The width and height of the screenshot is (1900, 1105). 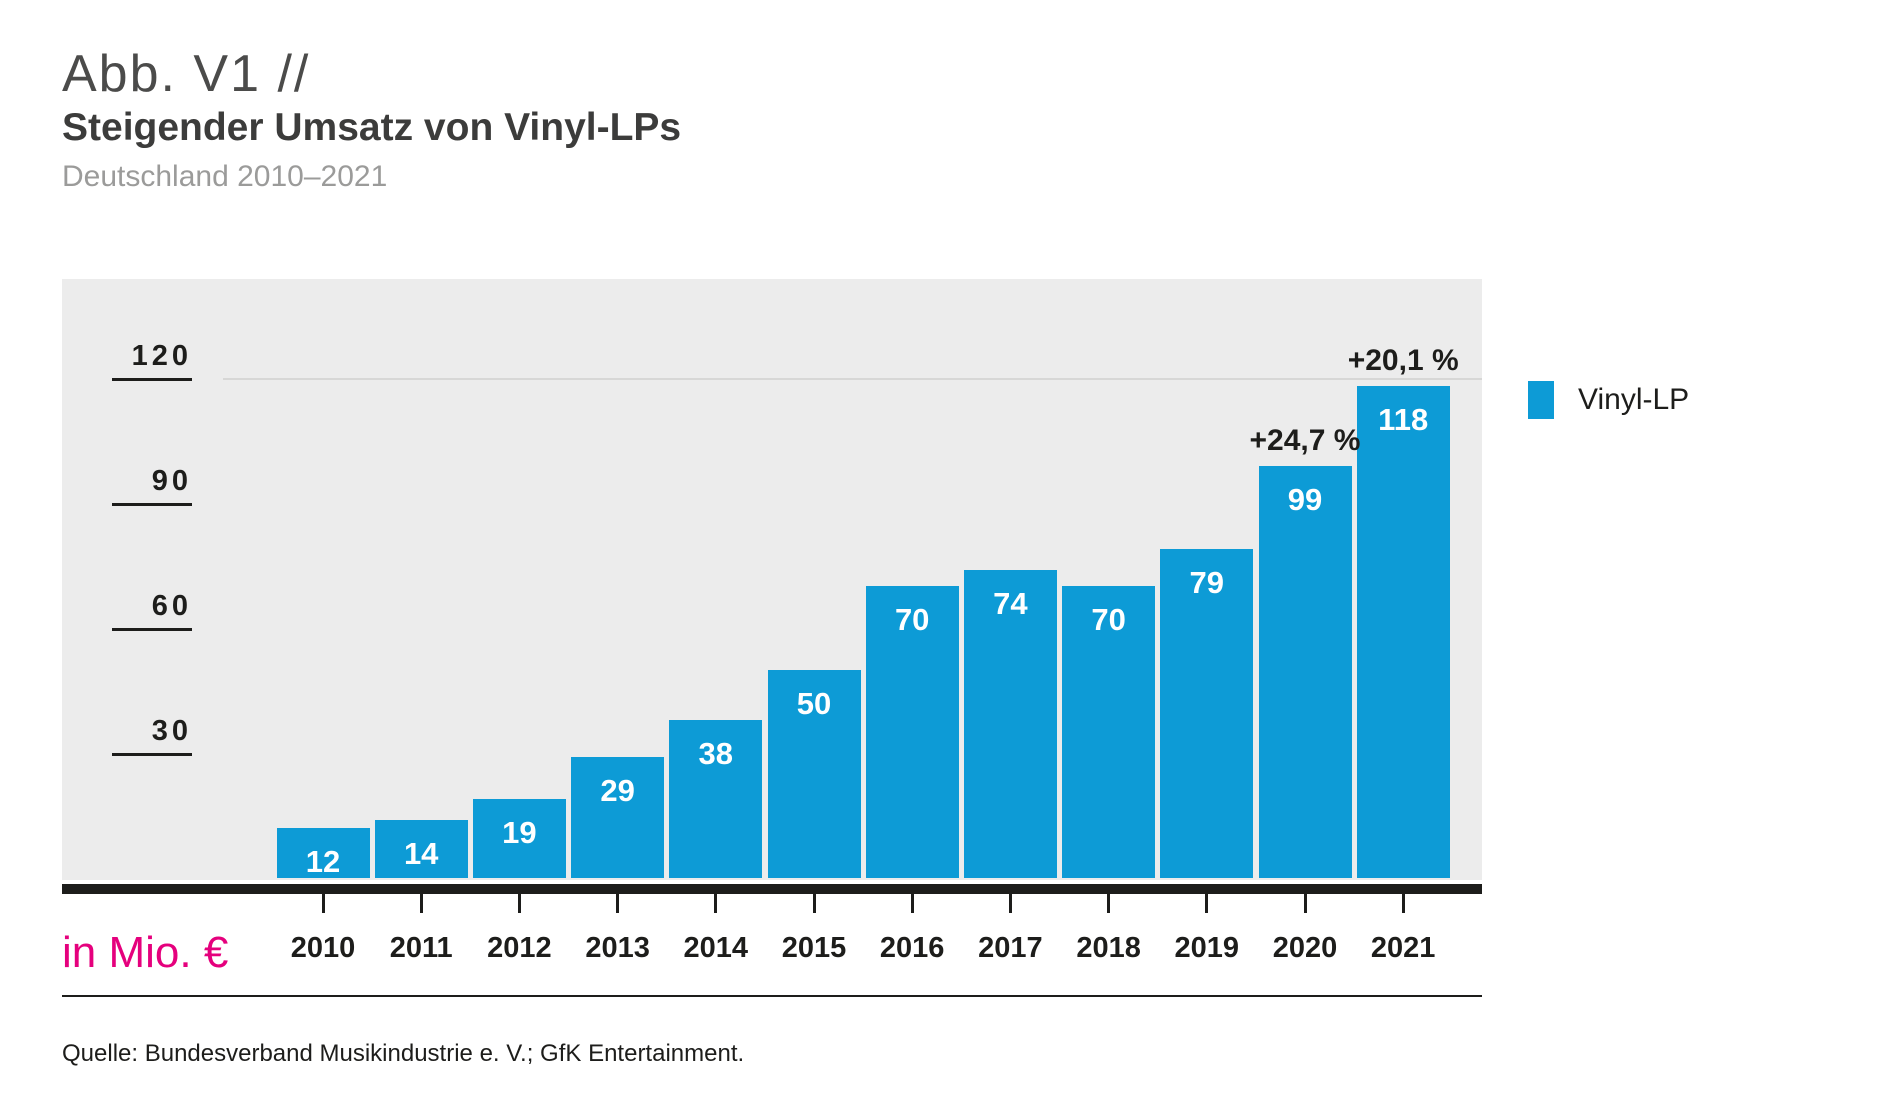 I want to click on legend-swatch-vinyl-lp, so click(x=1541, y=400).